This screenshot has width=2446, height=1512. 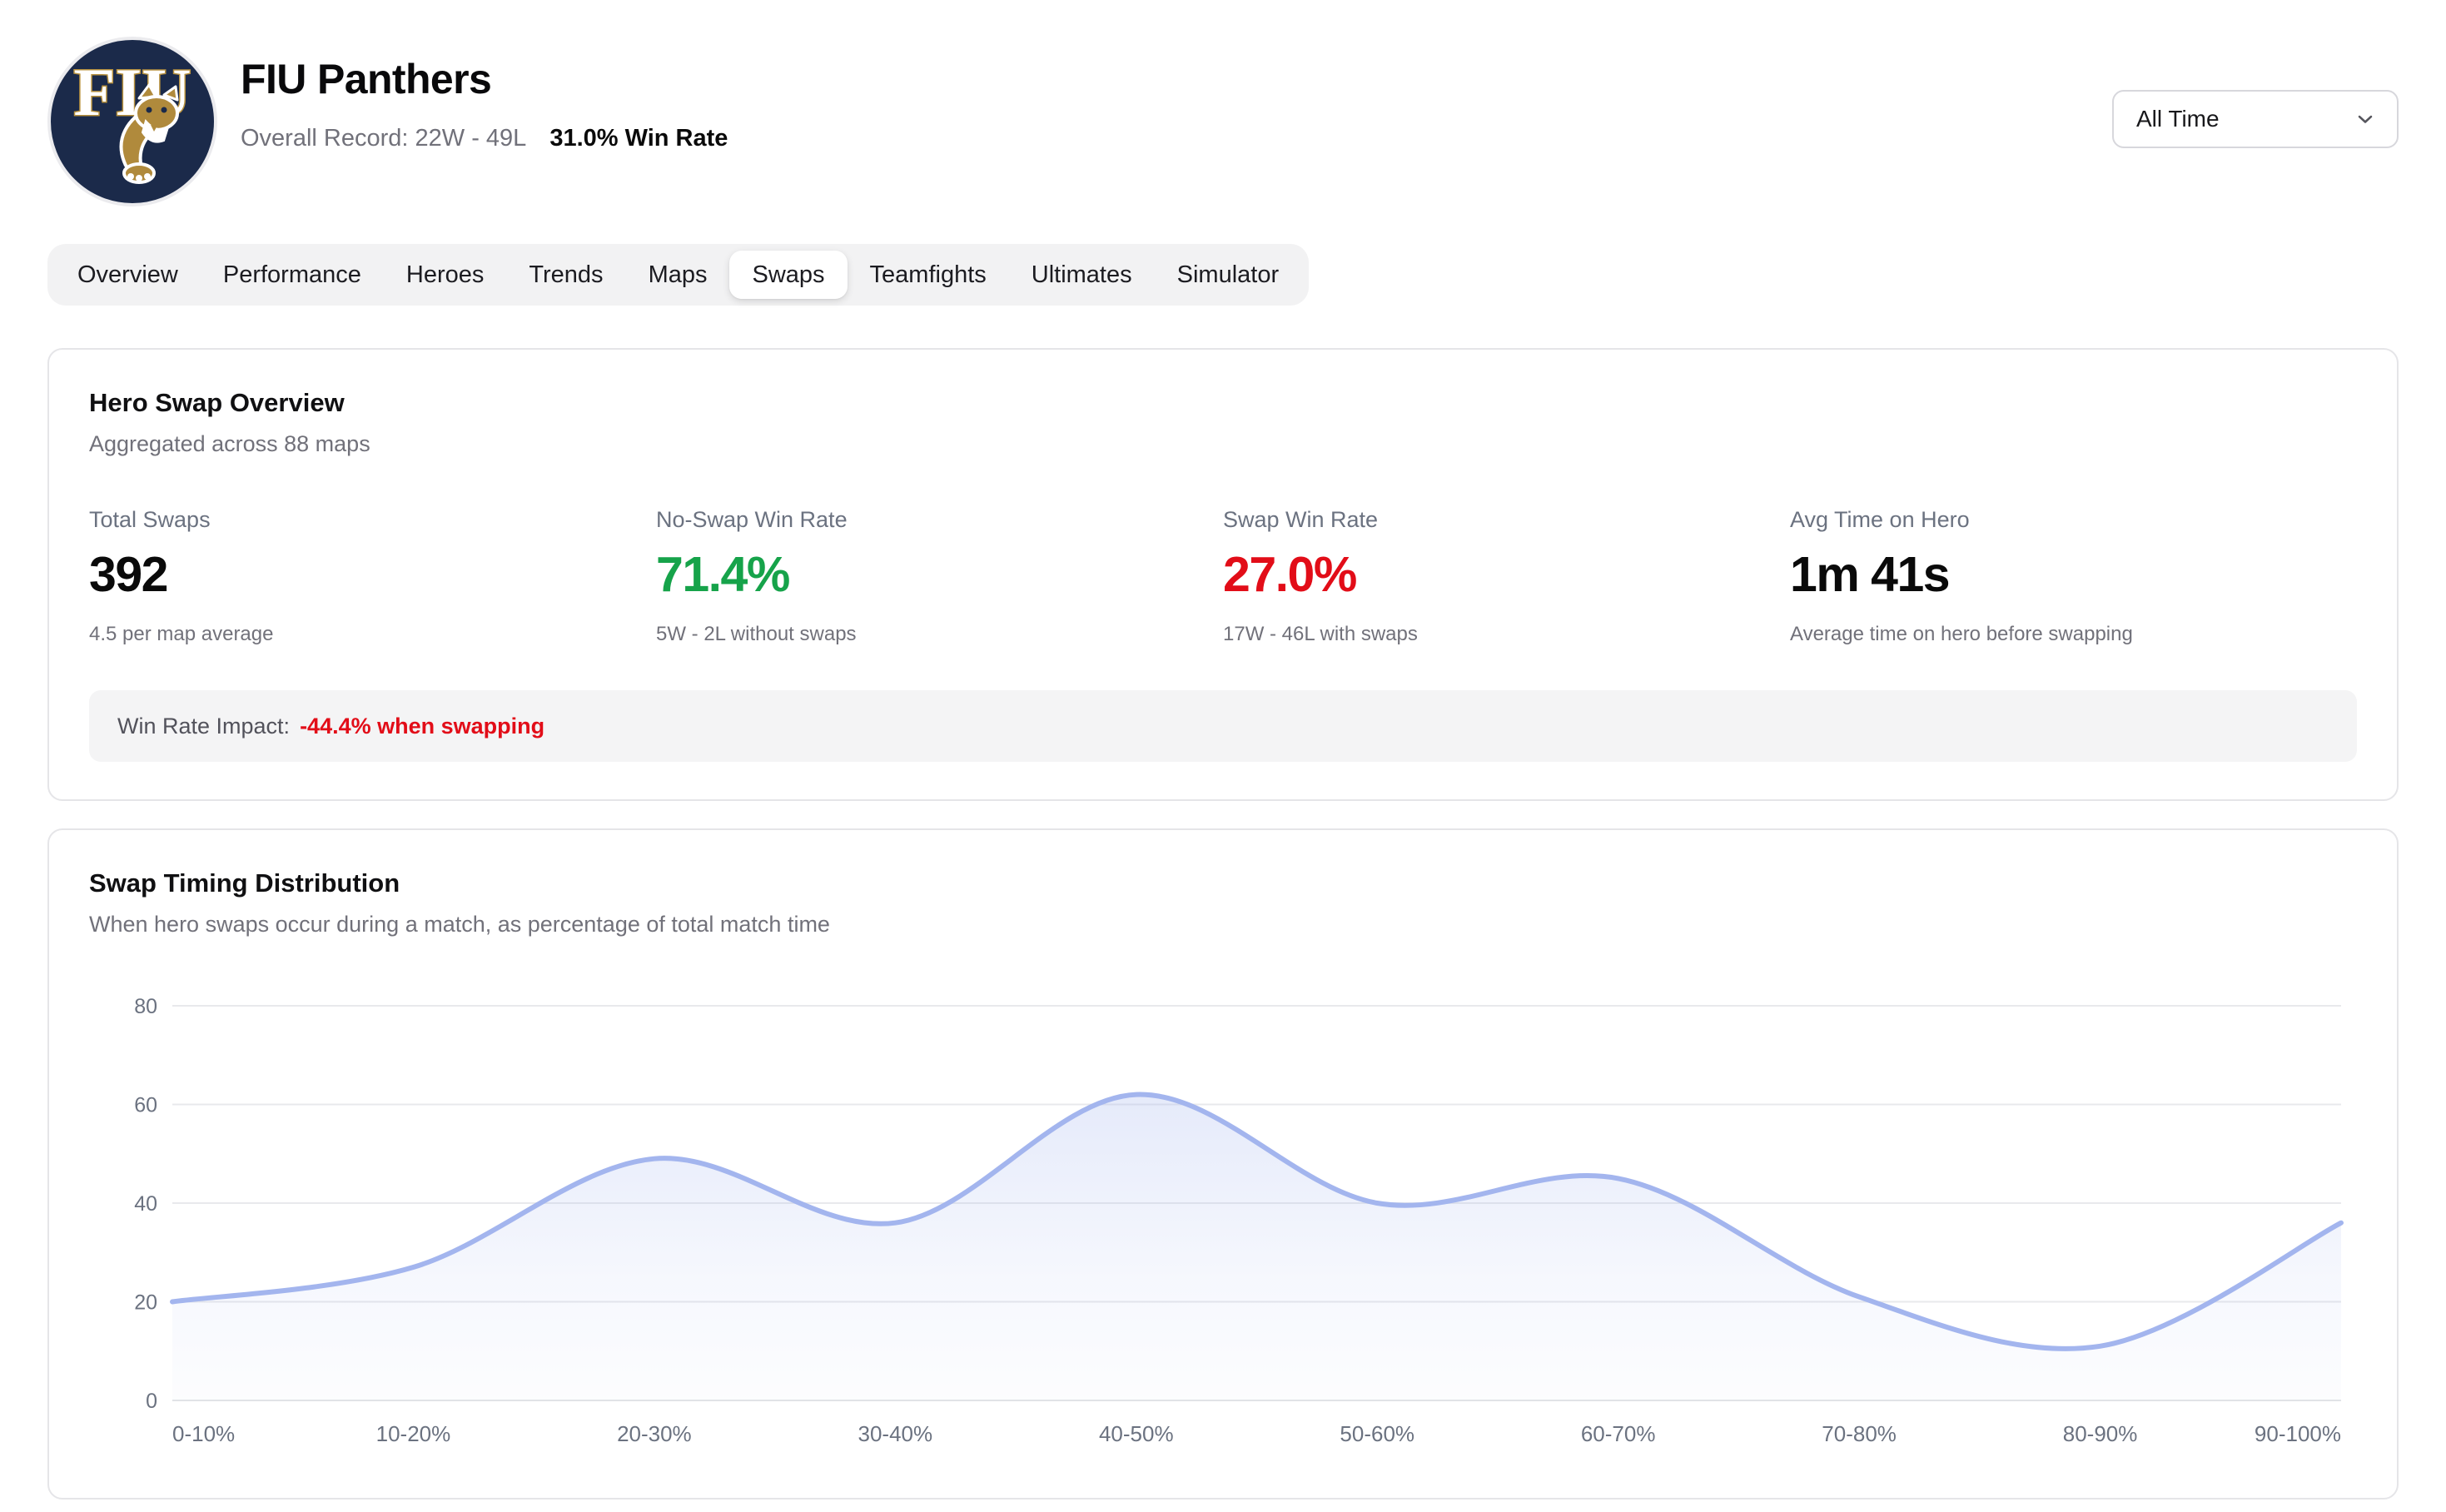 I want to click on stat-label: No-Swap Win Rate, so click(x=752, y=520).